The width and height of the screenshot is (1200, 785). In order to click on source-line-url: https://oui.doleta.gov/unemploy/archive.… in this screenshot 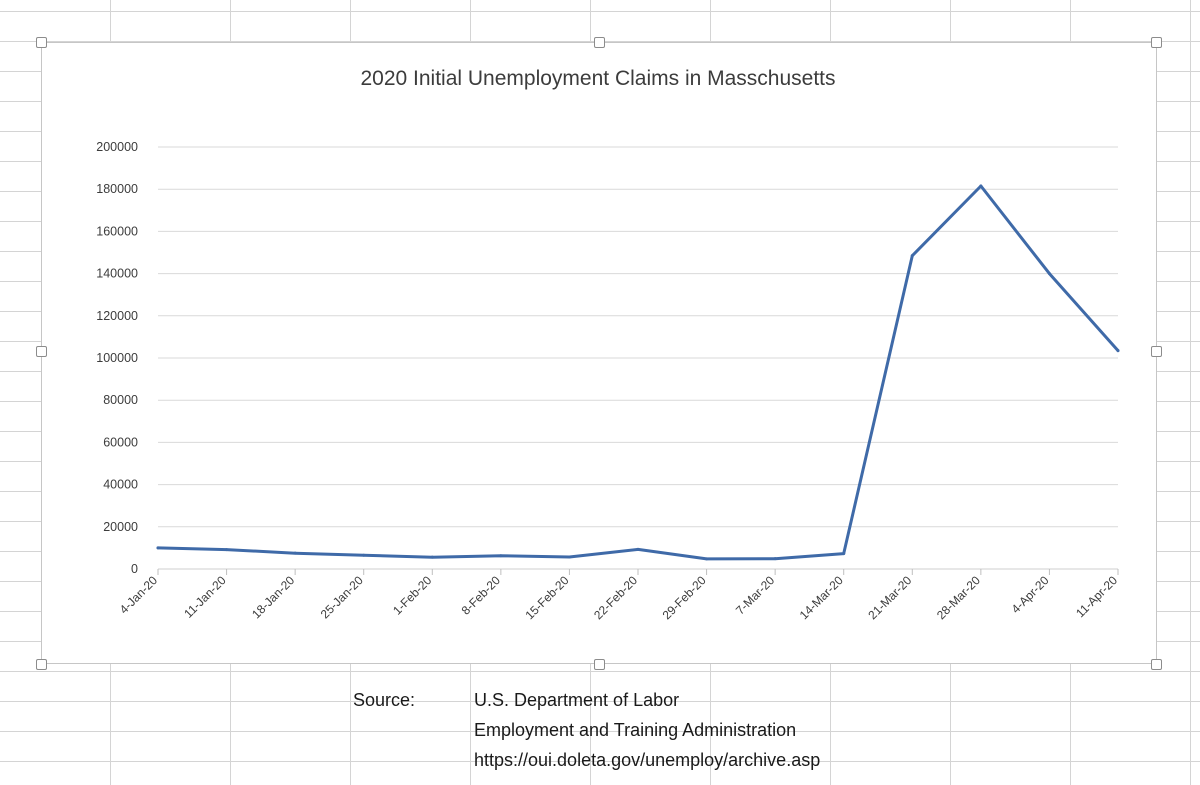, I will do `click(647, 760)`.